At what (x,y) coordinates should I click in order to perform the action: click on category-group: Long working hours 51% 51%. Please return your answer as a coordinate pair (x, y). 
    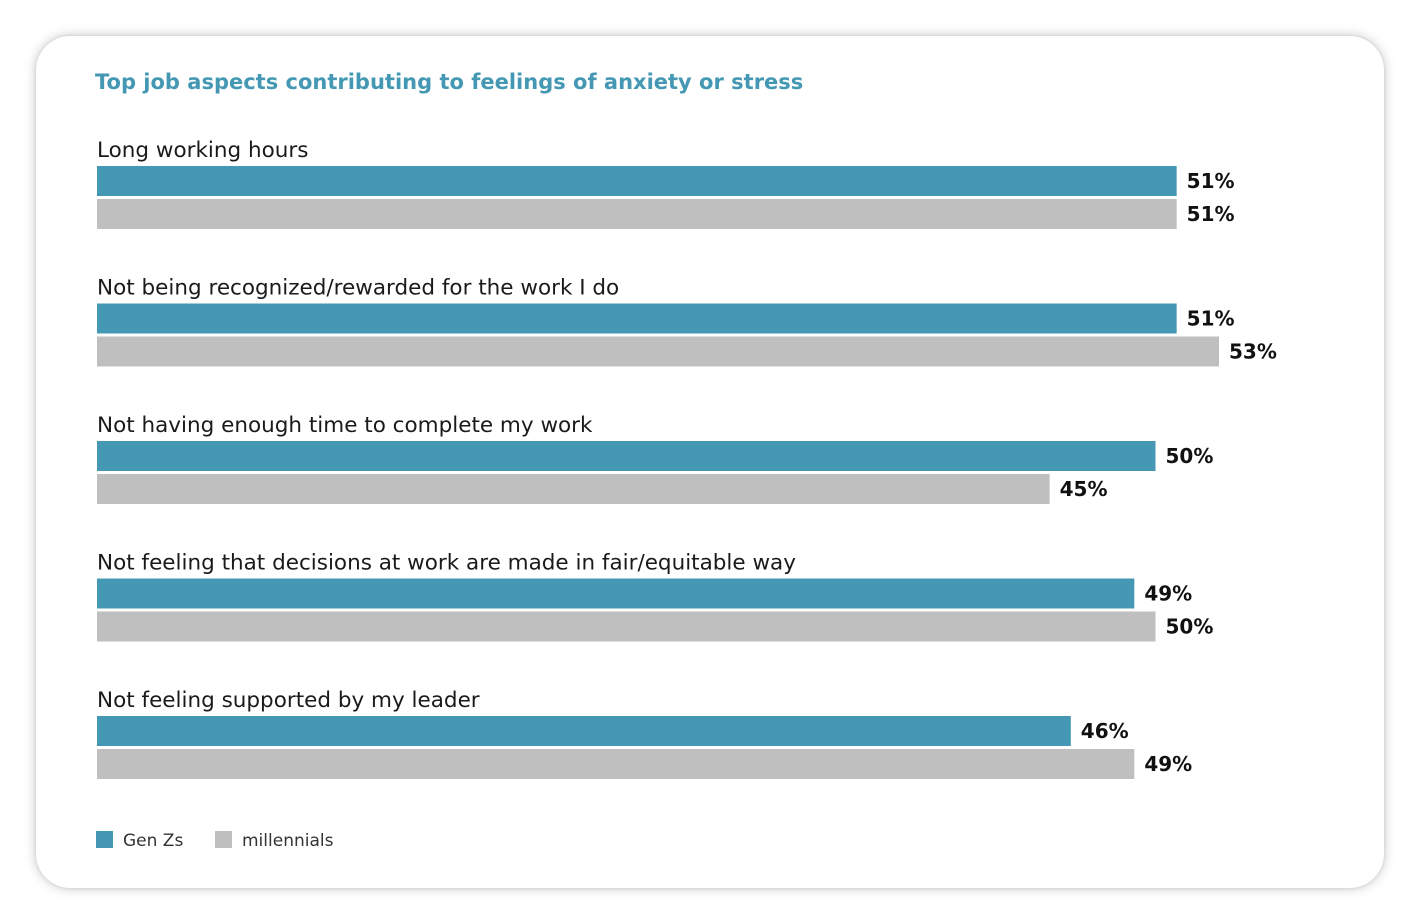
    Looking at the image, I should click on (666, 183).